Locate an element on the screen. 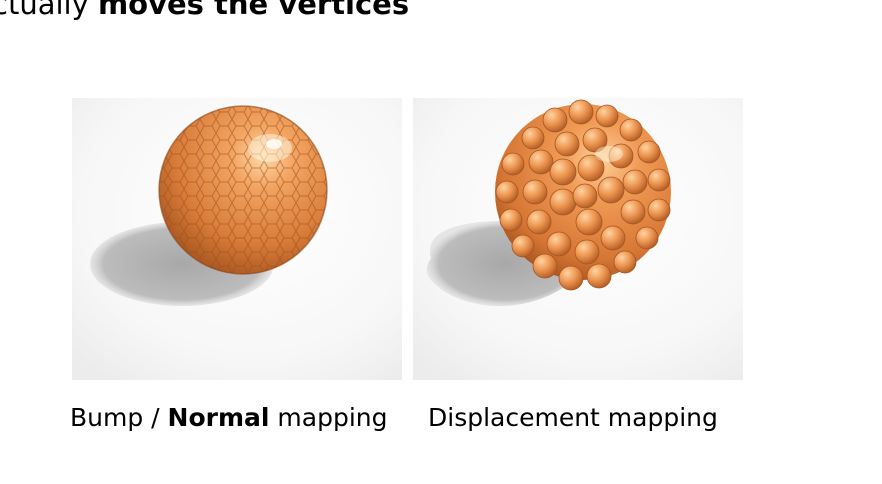  caption-bump-normal-mapping: Bump / Normal mapping is located at coordinates (229, 418).